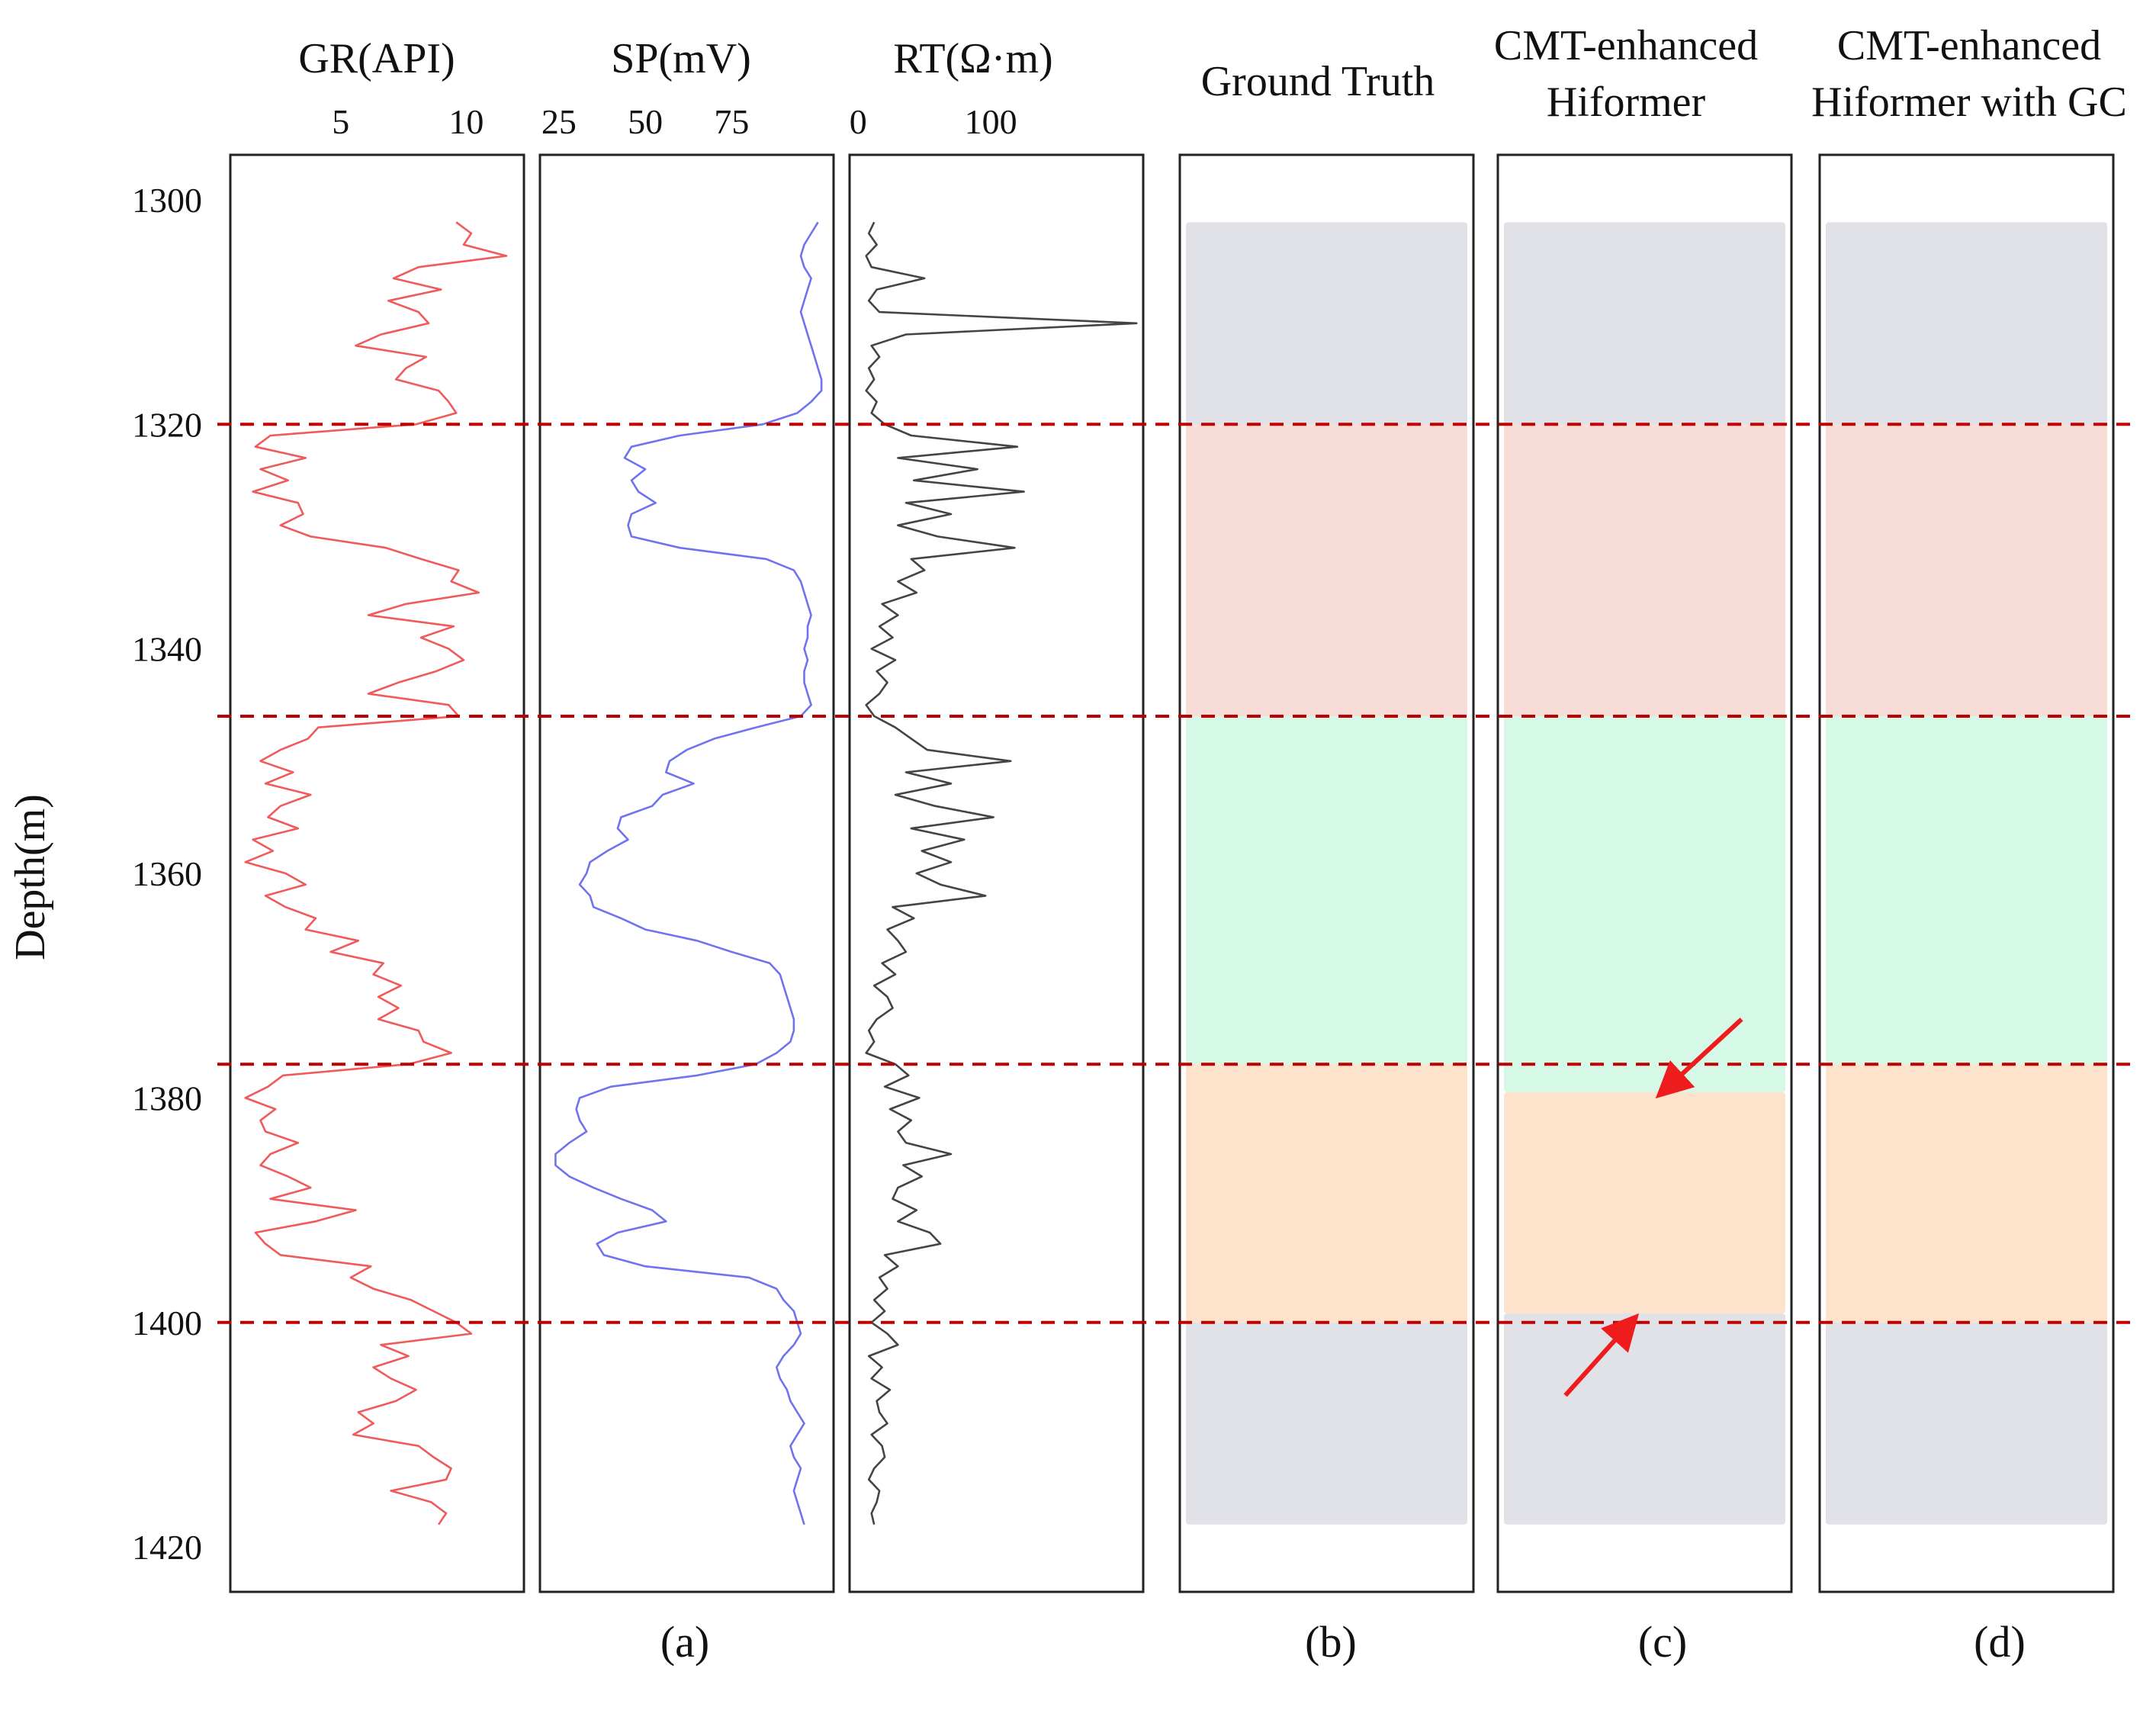 The width and height of the screenshot is (2156, 1720). I want to click on panel-title-cmt-hiformer-gc-line1: CMT-enhanced, so click(1969, 45).